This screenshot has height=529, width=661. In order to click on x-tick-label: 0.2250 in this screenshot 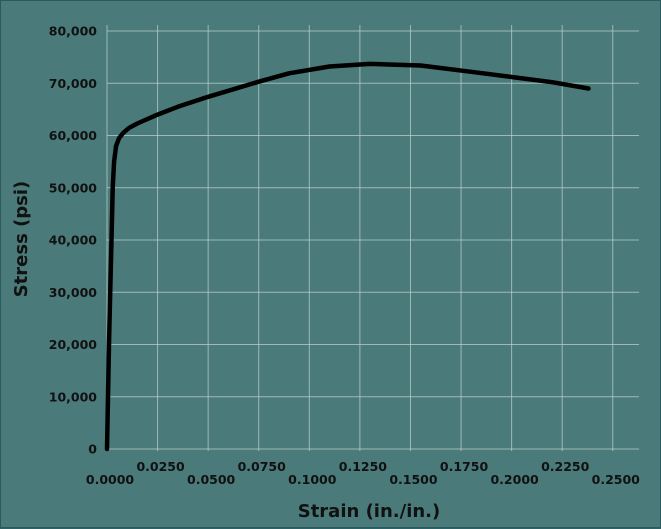, I will do `click(565, 466)`.